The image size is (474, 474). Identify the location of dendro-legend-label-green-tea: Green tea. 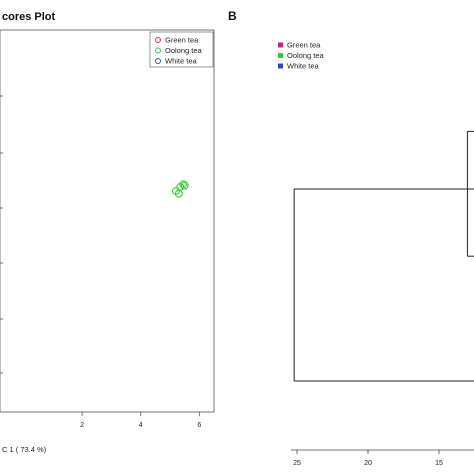
(304, 45).